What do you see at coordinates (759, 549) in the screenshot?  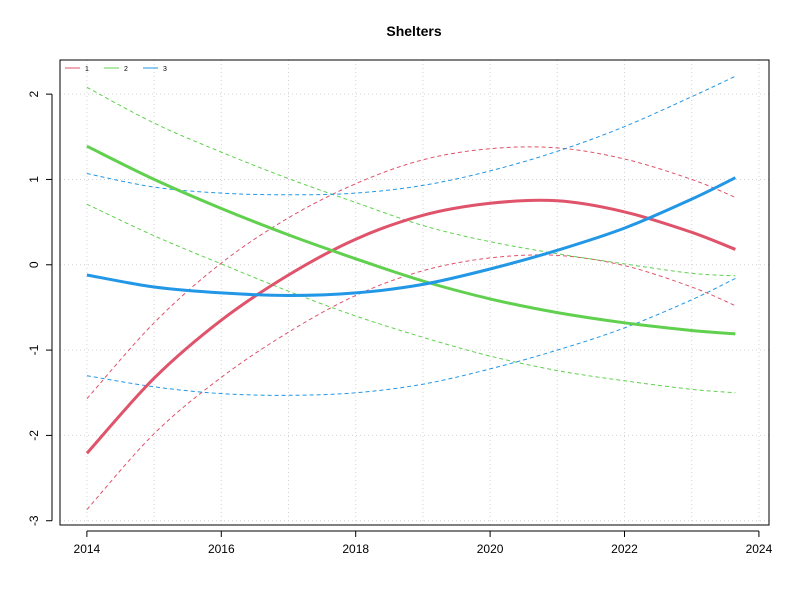 I see `x-tick-label: 2024` at bounding box center [759, 549].